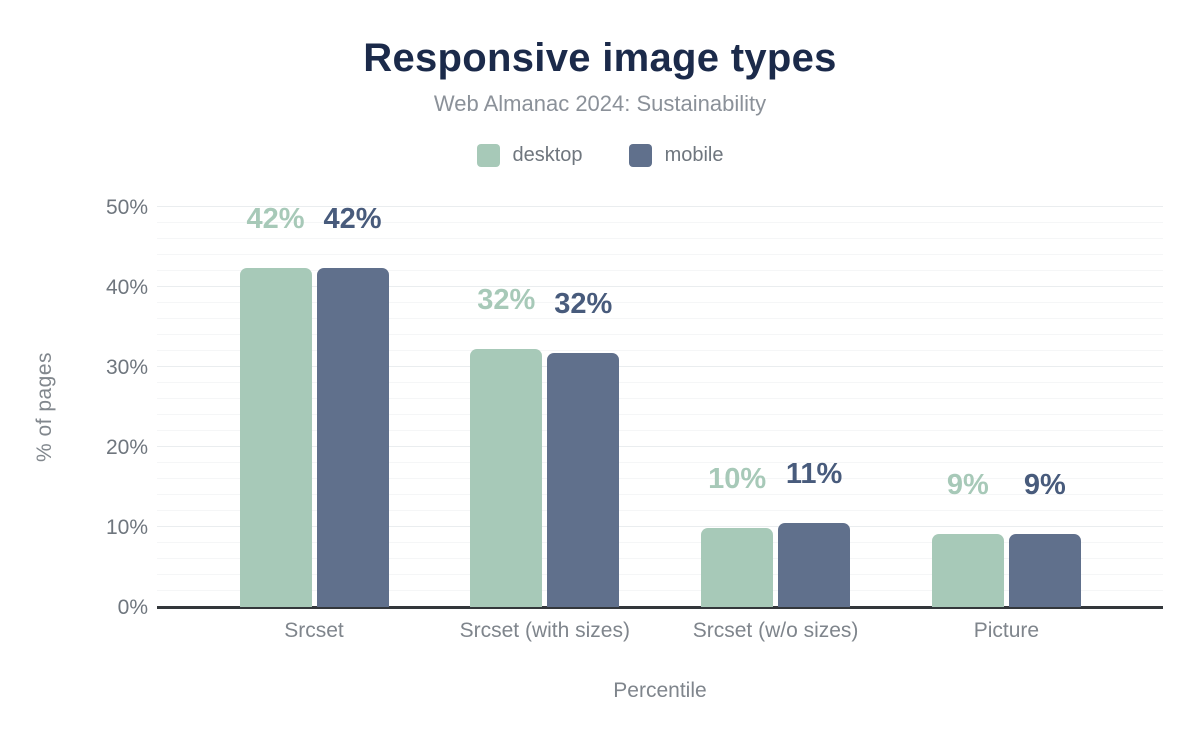 The height and width of the screenshot is (742, 1200). What do you see at coordinates (967, 570) in the screenshot?
I see `bar-desktop-picture` at bounding box center [967, 570].